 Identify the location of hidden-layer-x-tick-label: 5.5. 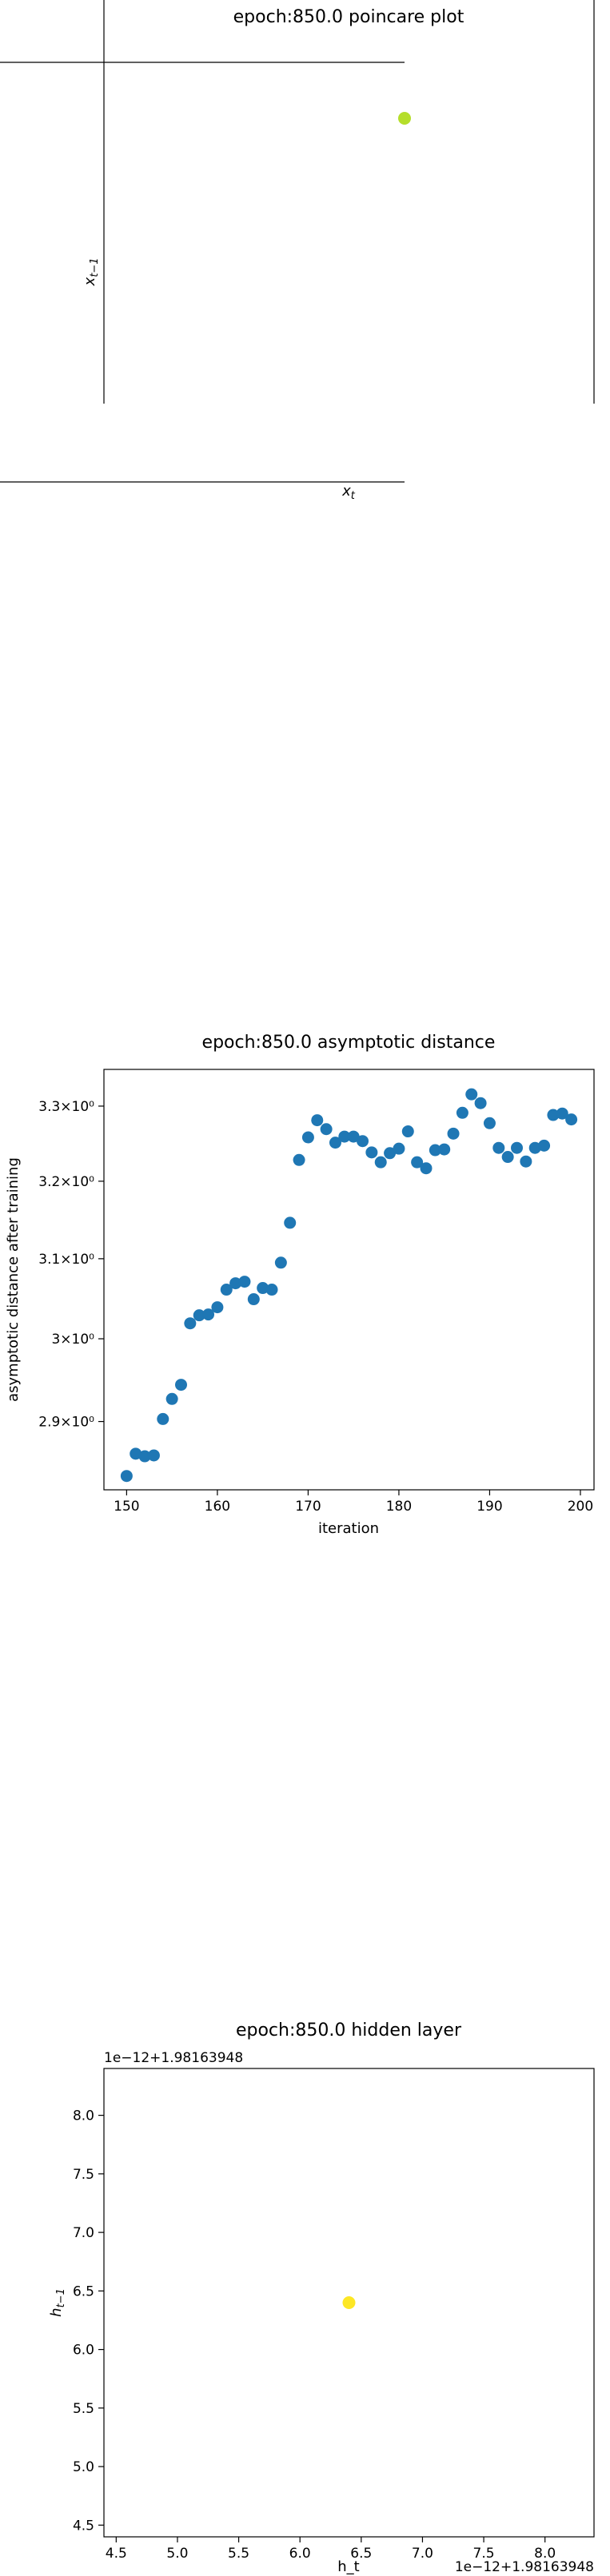
(238, 2554).